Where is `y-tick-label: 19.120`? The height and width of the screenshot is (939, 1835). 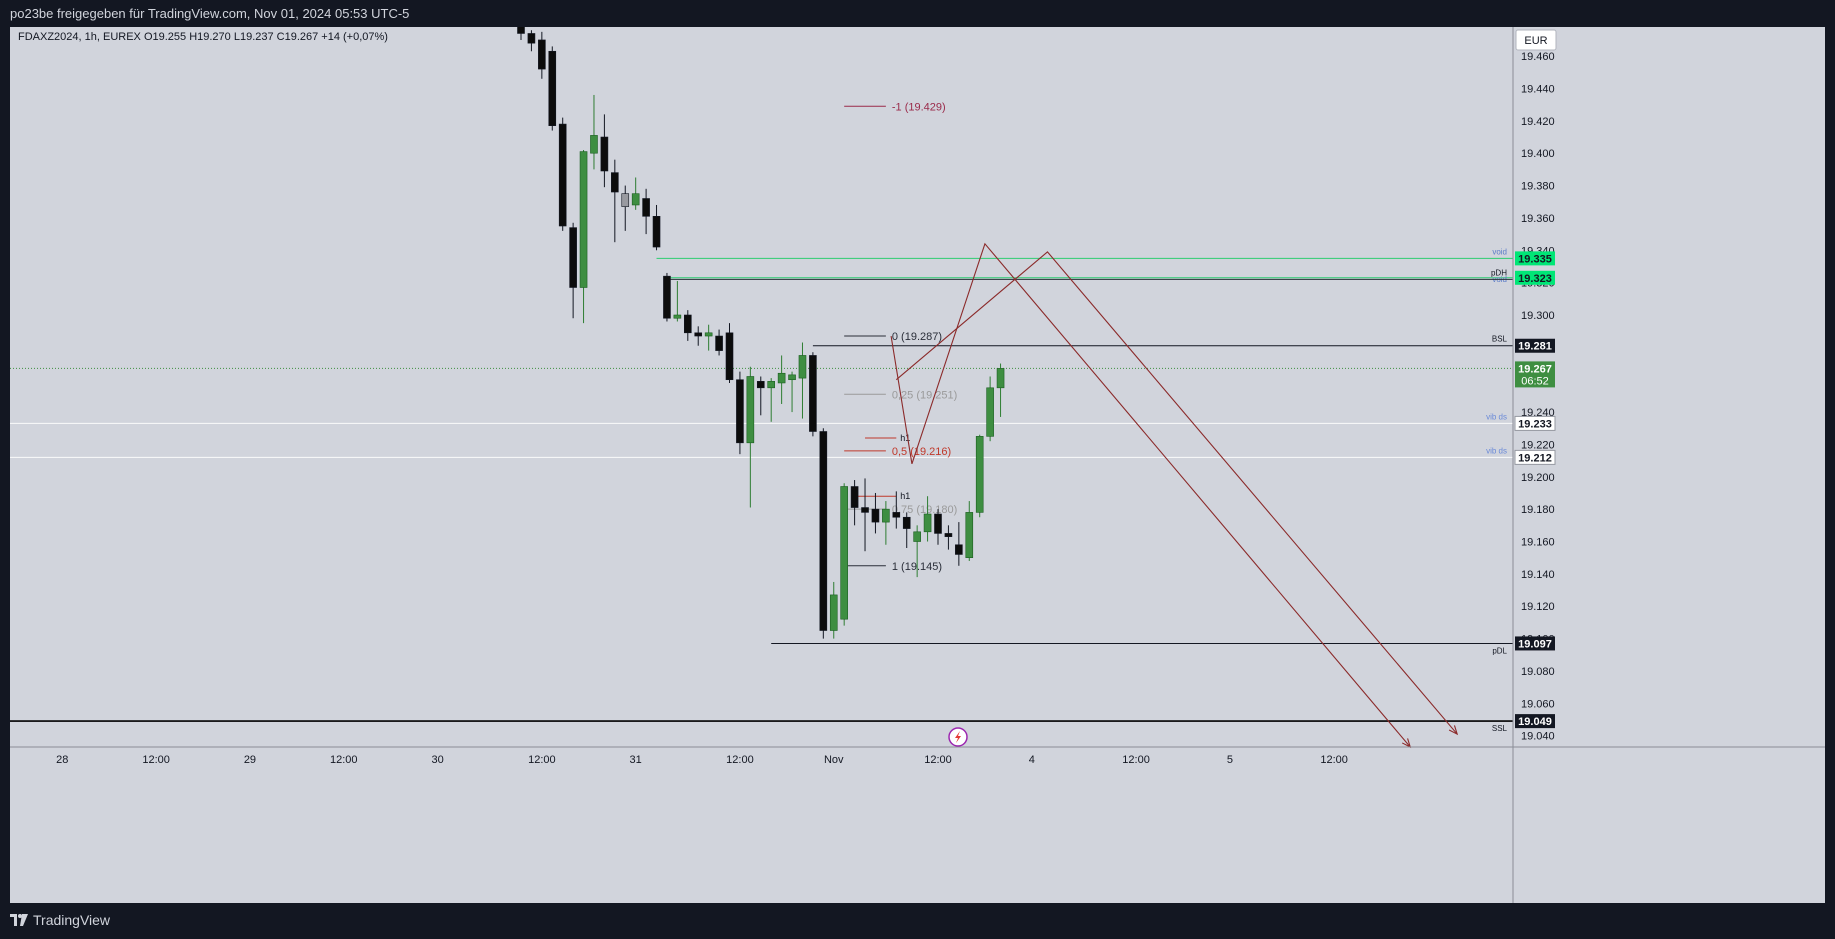 y-tick-label: 19.120 is located at coordinates (1538, 607).